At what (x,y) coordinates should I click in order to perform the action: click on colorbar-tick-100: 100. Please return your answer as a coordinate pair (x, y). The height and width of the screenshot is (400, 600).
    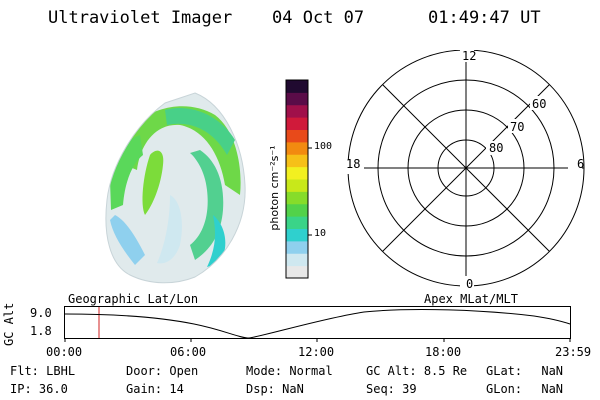
    Looking at the image, I should click on (323, 146).